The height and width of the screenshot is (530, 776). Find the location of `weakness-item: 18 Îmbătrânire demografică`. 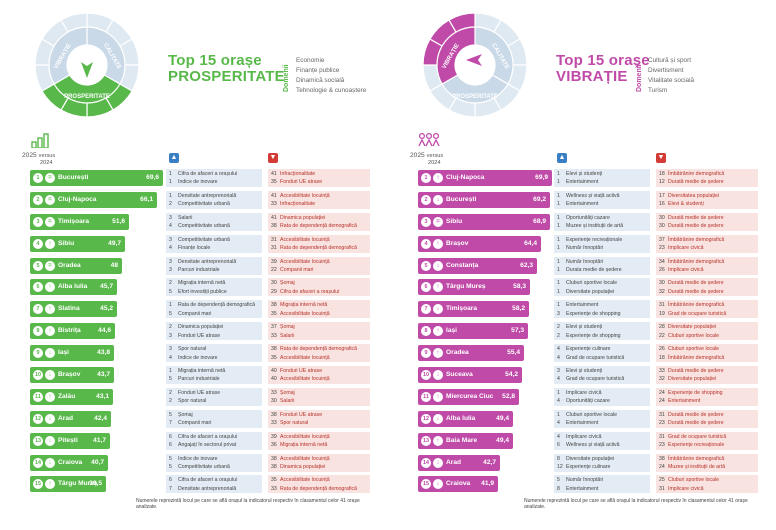

weakness-item: 18 Îmbătrânire demografică is located at coordinates (707, 358).